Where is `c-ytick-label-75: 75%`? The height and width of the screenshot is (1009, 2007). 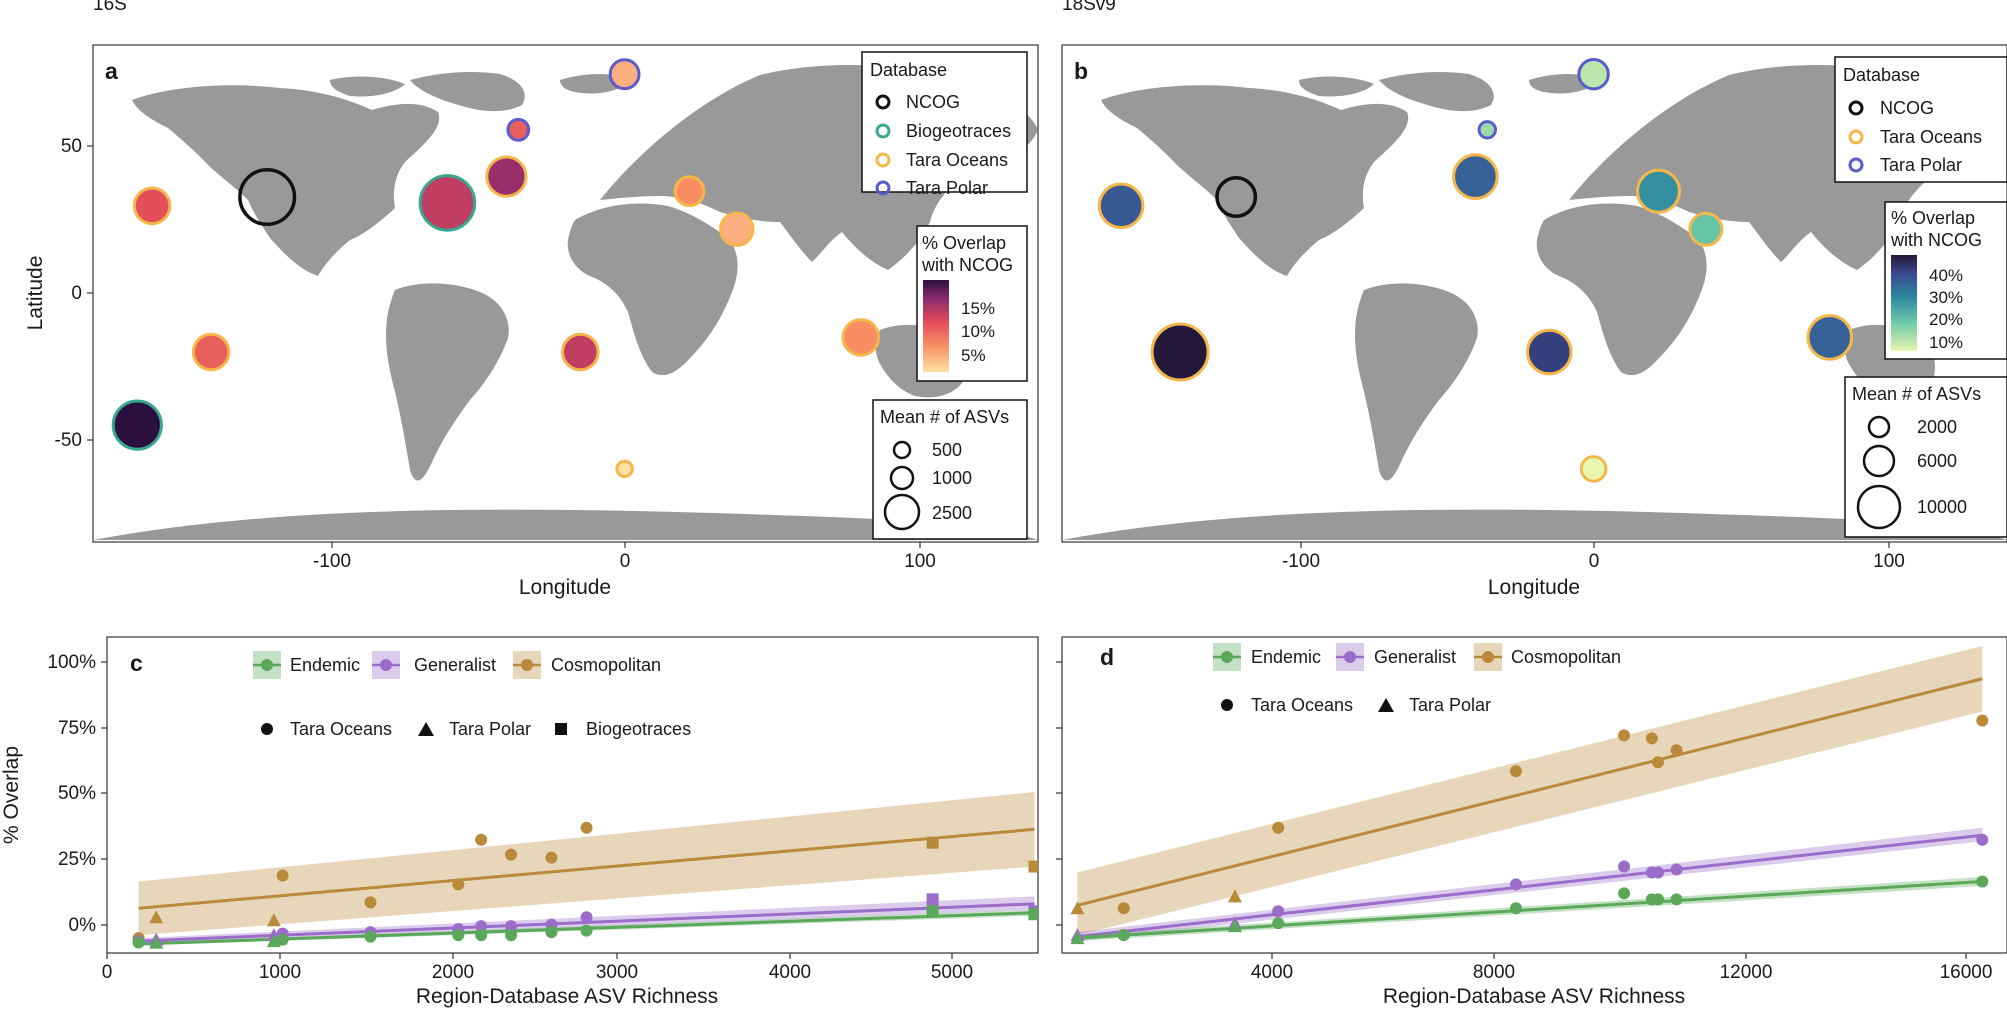
c-ytick-label-75: 75% is located at coordinates (77, 728).